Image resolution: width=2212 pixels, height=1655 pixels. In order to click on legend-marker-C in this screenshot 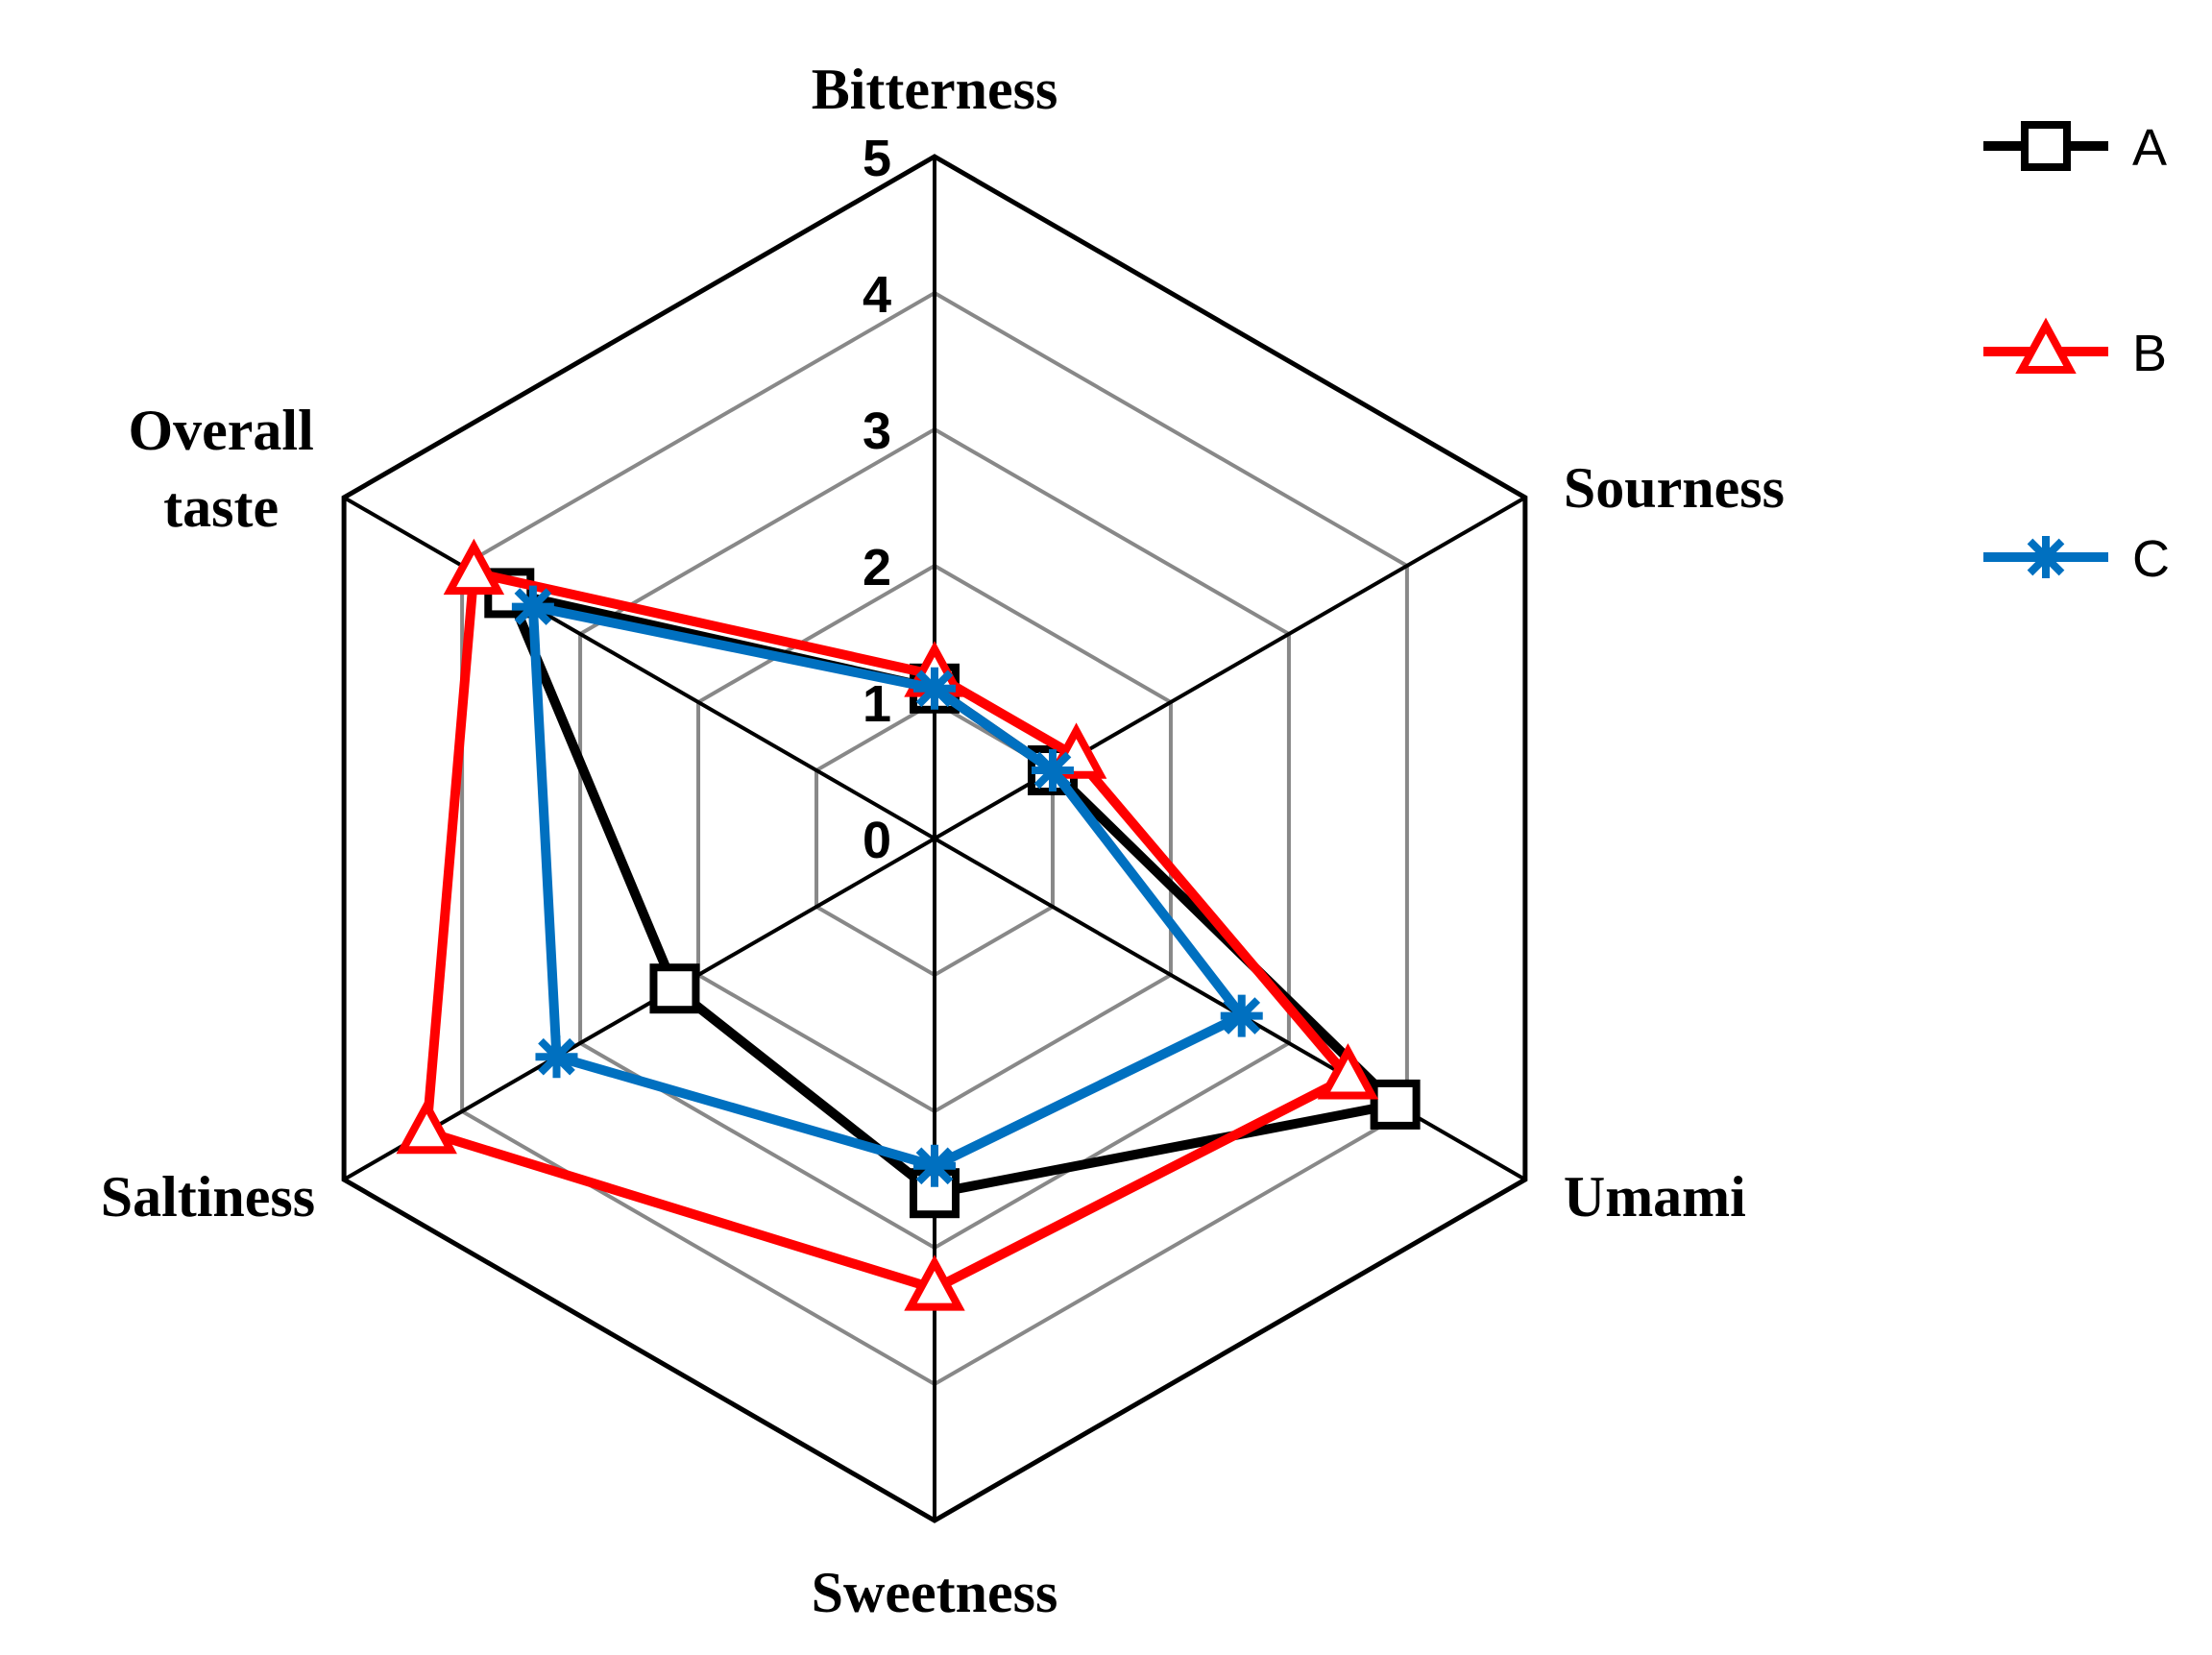, I will do `click(2046, 557)`.